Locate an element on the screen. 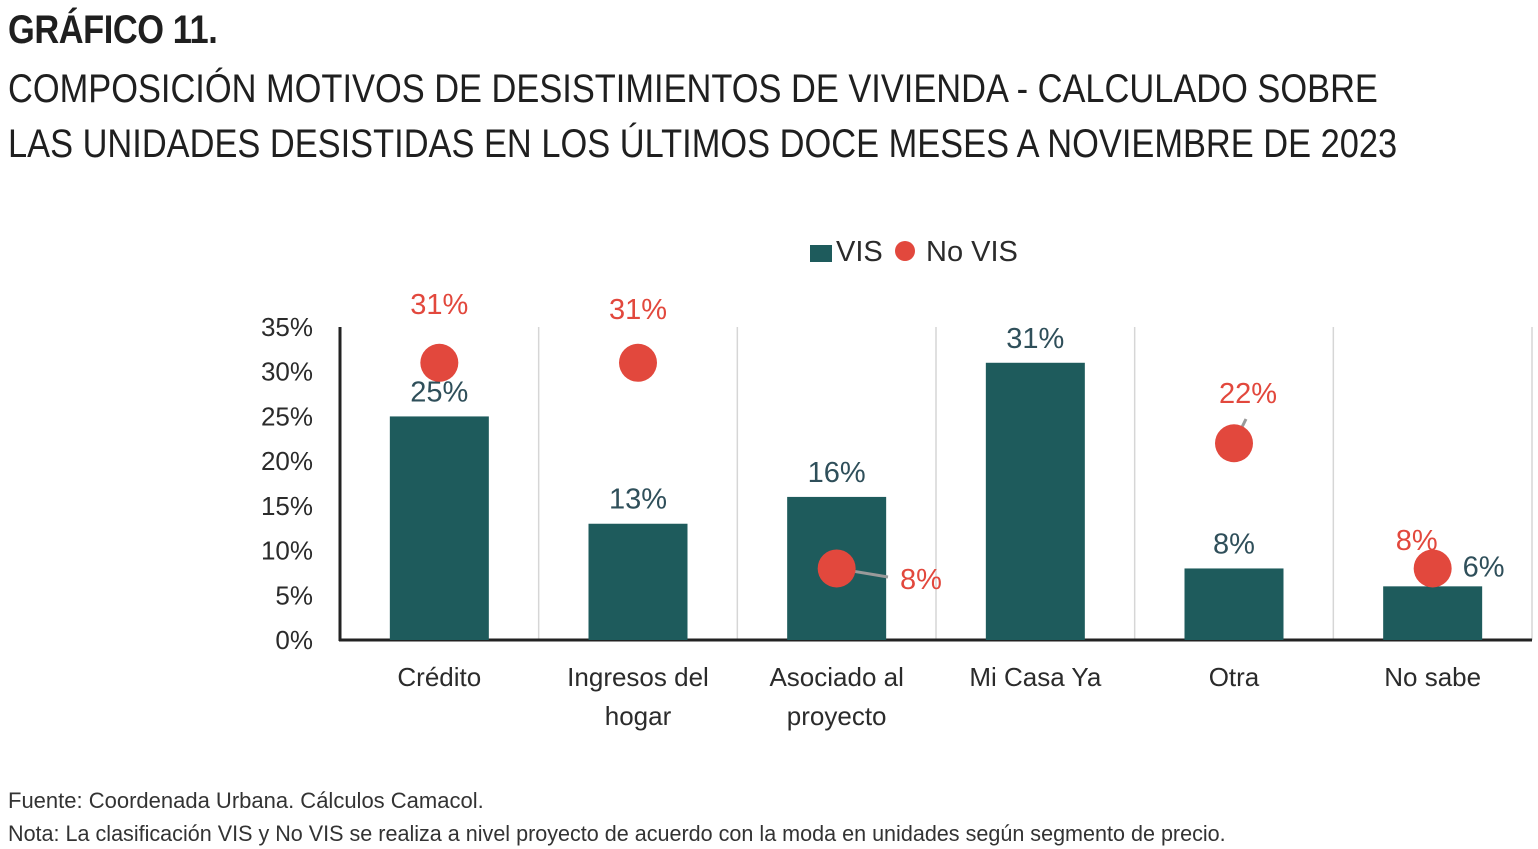 Image resolution: width=1538 pixels, height=849 pixels. x-category-label: Otra is located at coordinates (1234, 677).